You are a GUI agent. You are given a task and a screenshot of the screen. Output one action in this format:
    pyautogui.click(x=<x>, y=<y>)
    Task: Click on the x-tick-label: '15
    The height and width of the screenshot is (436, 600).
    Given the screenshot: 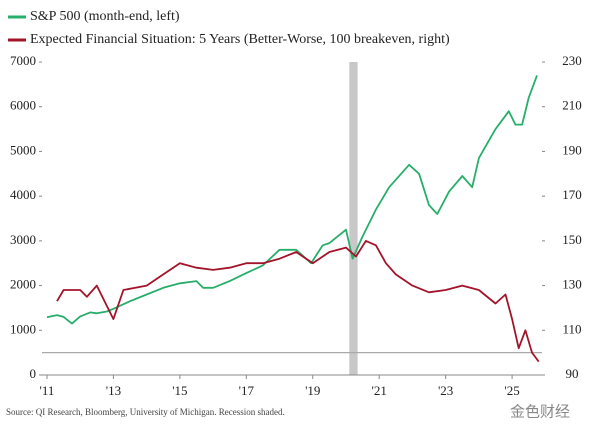 What is the action you would take?
    pyautogui.click(x=179, y=390)
    